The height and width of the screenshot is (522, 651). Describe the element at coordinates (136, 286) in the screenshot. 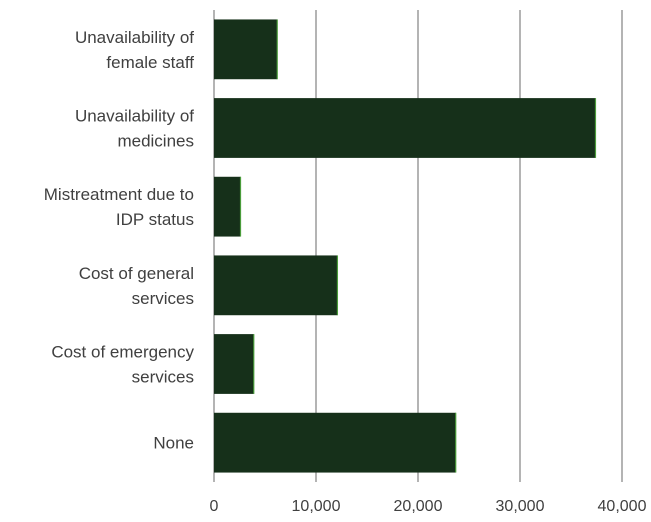

I see `category-label: Cost of general services` at that location.